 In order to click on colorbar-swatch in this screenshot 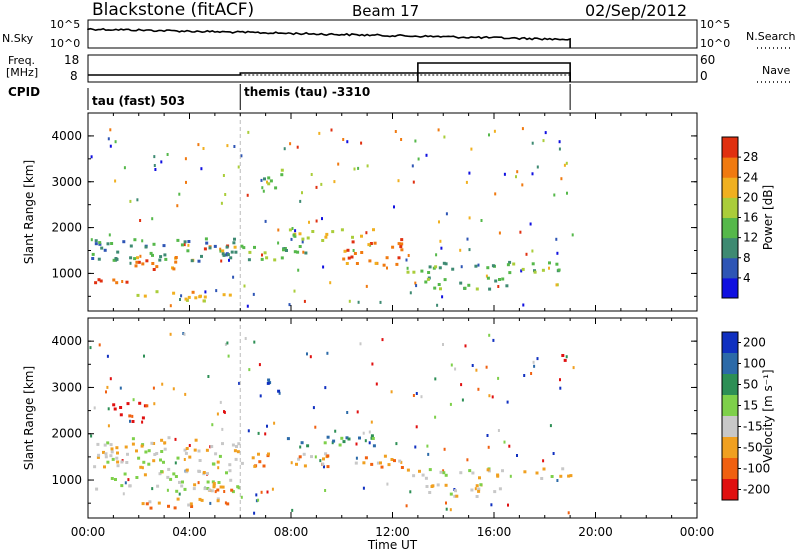, I will do `click(730, 385)`.